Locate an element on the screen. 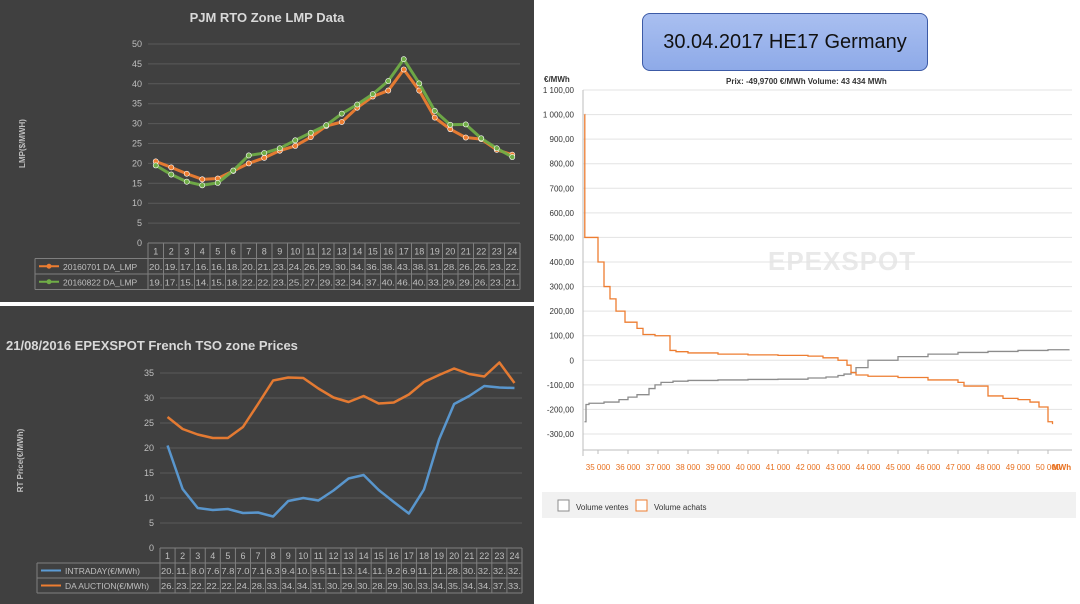  table-cell: 30. is located at coordinates (342, 267).